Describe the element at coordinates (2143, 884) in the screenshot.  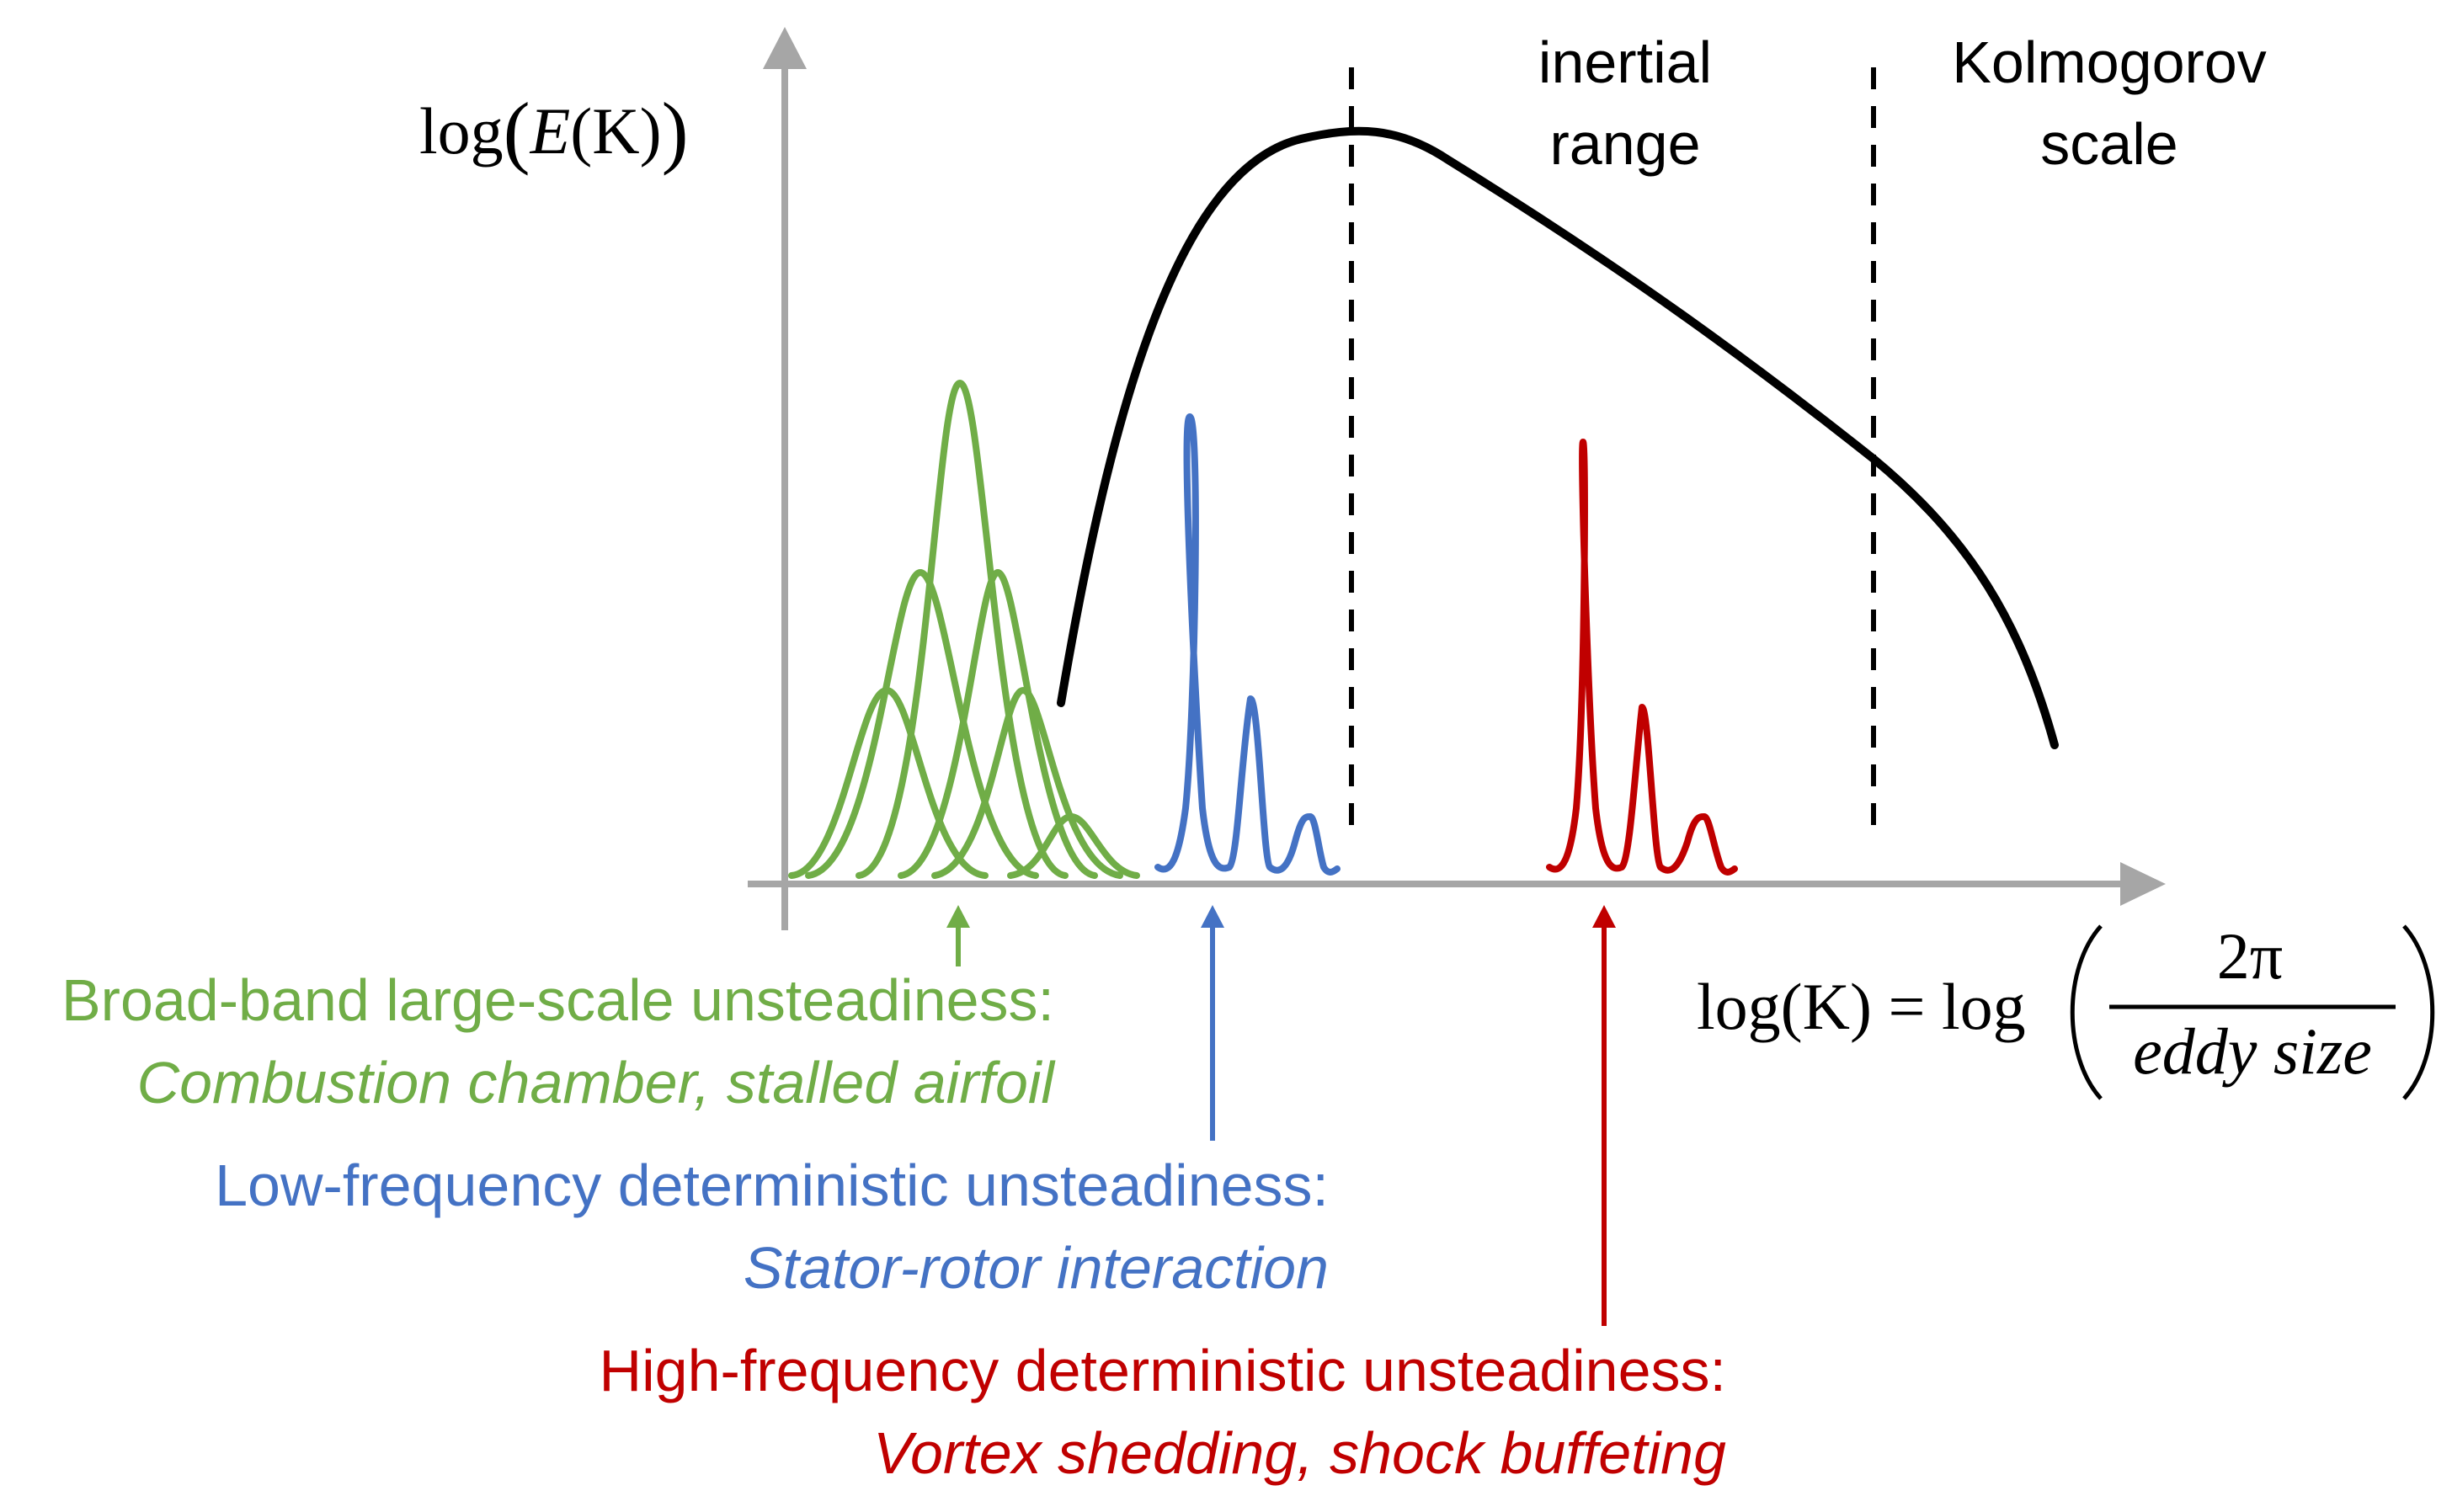
I see `x-axis-arrowhead` at that location.